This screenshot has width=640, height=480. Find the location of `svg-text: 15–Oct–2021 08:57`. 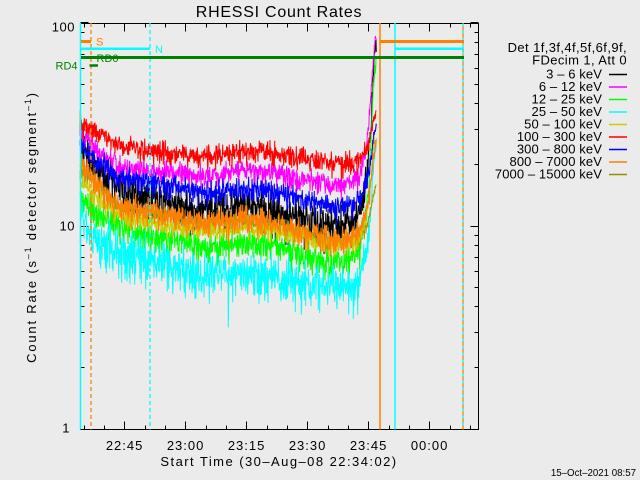

svg-text: 15–Oct–2021 08:57 is located at coordinates (593, 473).